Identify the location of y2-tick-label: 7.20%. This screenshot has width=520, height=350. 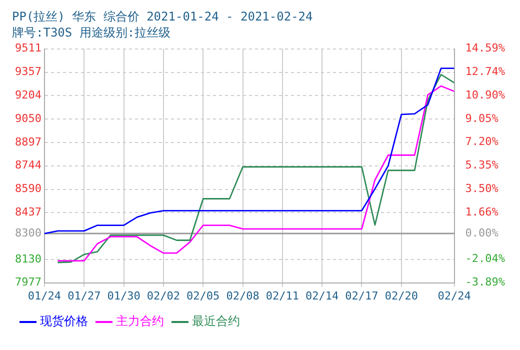
(482, 141).